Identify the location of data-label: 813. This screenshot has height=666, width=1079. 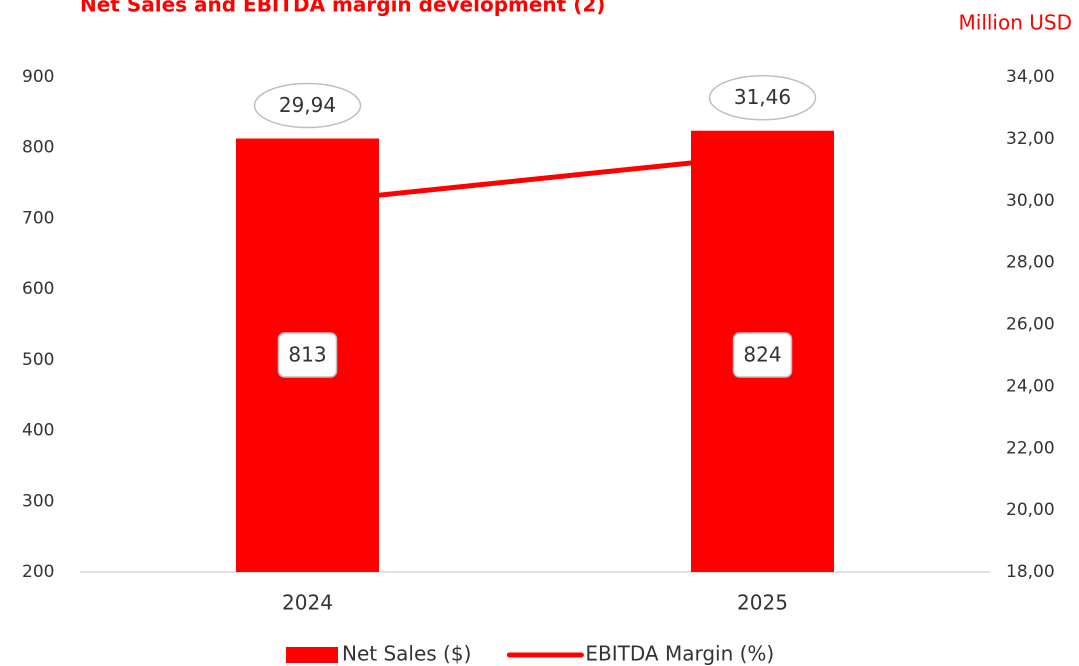
(307, 355).